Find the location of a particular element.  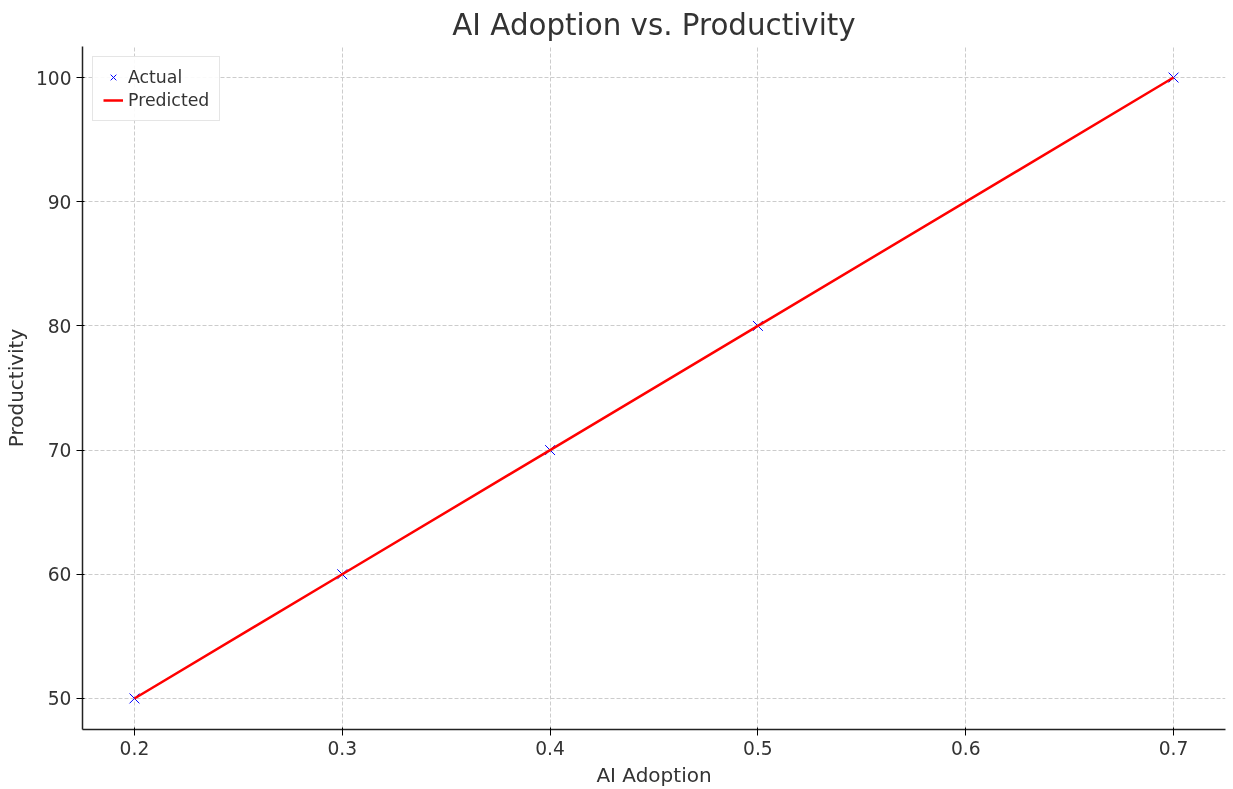

x-tick-label: 0.3 is located at coordinates (342, 748).